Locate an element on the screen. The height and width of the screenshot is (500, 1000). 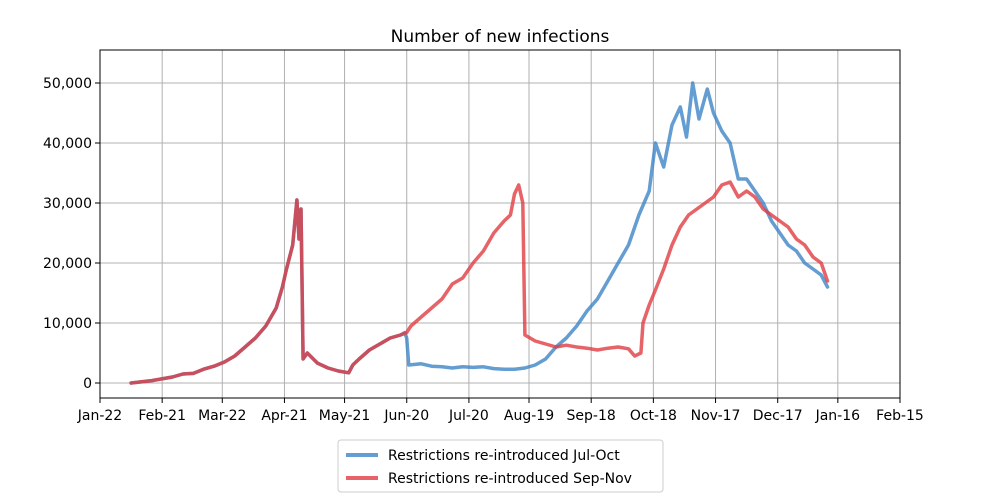
x-tick-label: Mar-22 is located at coordinates (222, 416).